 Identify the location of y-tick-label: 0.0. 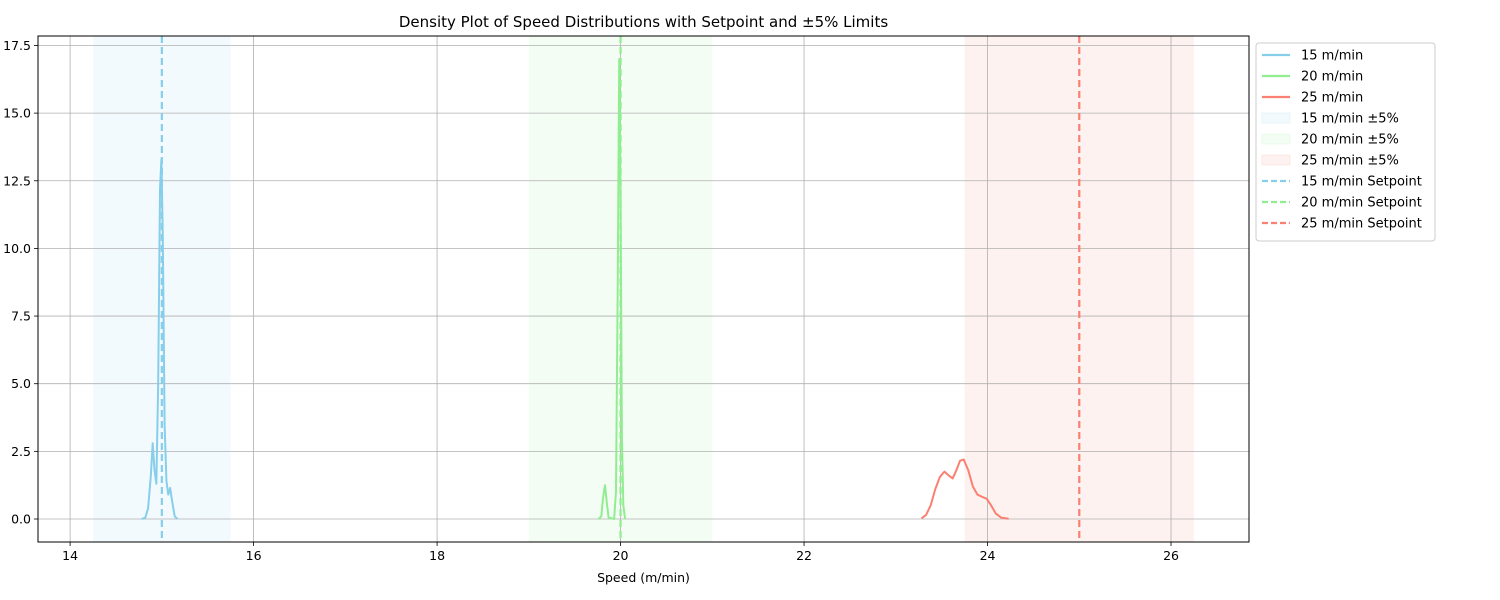
(21, 519).